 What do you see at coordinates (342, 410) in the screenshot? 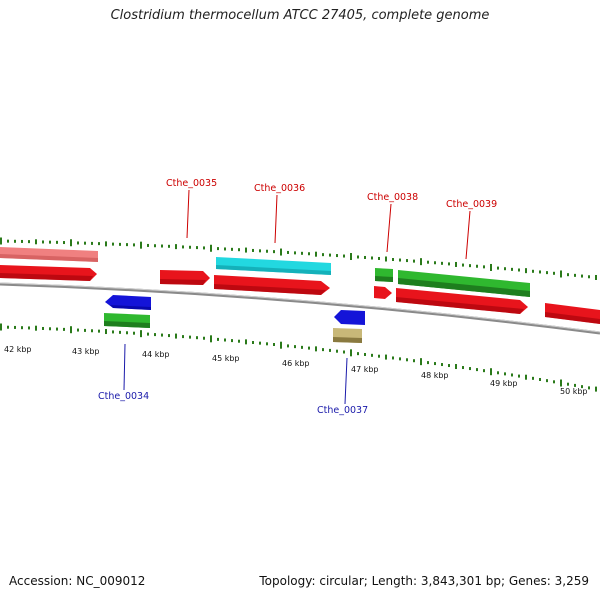
I see `gene-label-cthe-0037: Cthe_0037` at bounding box center [342, 410].